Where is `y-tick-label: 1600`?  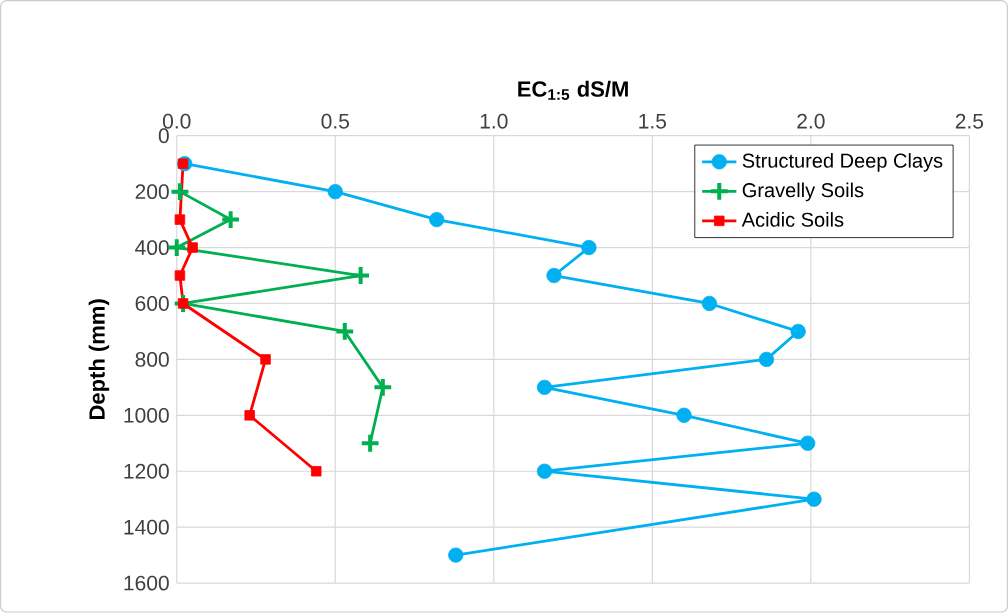
y-tick-label: 1600 is located at coordinates (146, 583).